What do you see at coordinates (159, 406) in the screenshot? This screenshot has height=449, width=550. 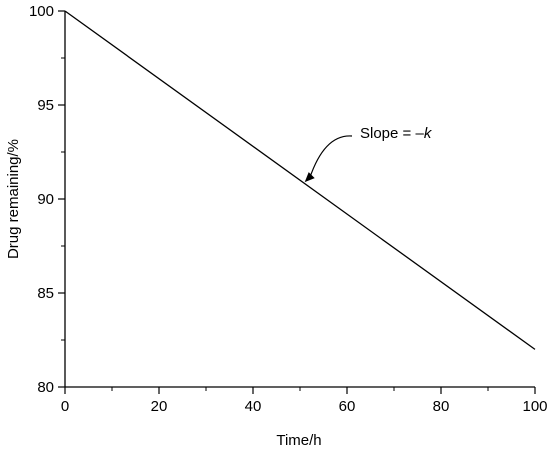 I see `x-tick-label: 20` at bounding box center [159, 406].